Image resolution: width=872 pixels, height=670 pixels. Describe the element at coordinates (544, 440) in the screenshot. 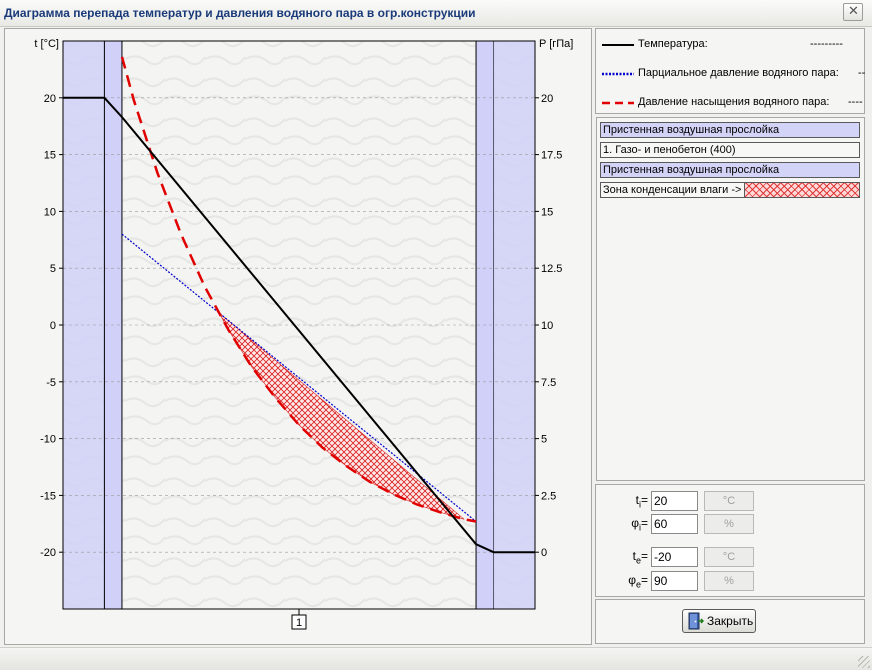

I see `tick-label-right: 5` at that location.